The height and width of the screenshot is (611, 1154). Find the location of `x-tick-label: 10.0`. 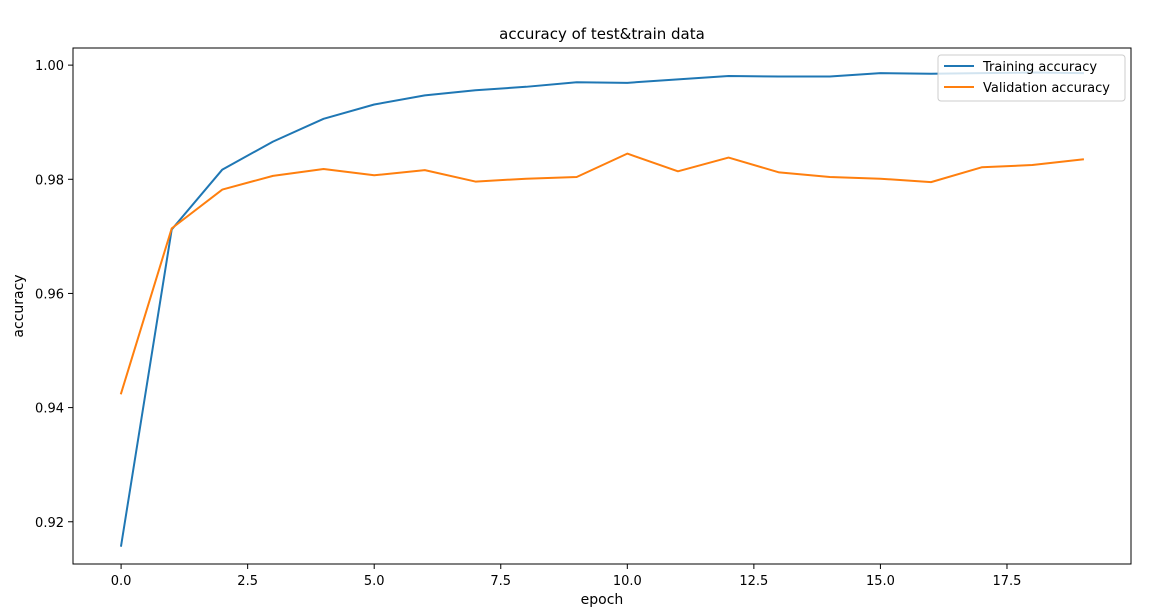

x-tick-label: 10.0 is located at coordinates (627, 581).